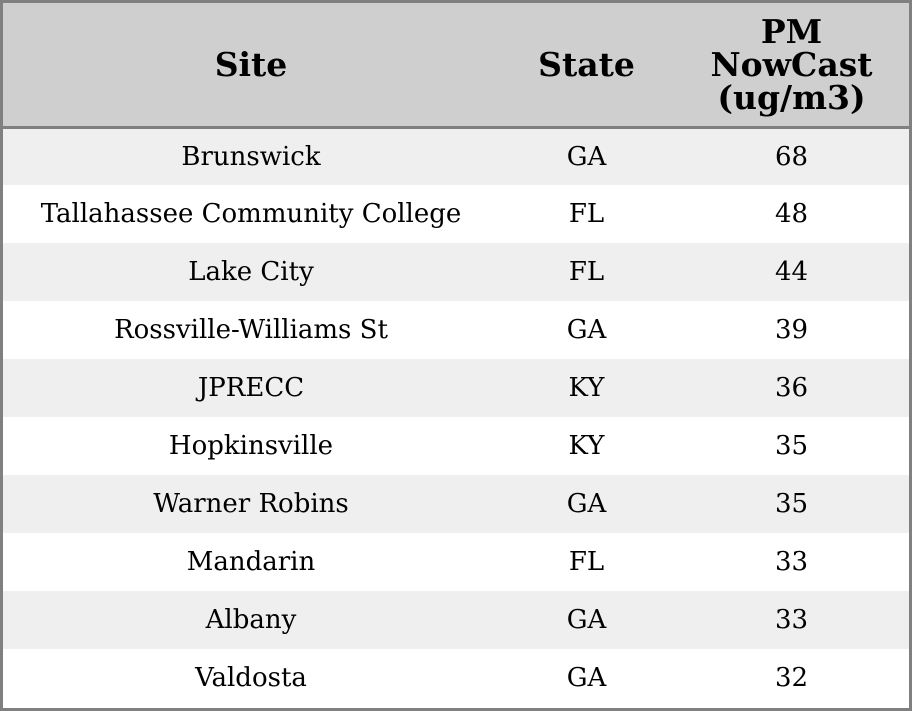 The image size is (912, 711). Describe the element at coordinates (251, 272) in the screenshot. I see `cell-site: Lake City` at that location.